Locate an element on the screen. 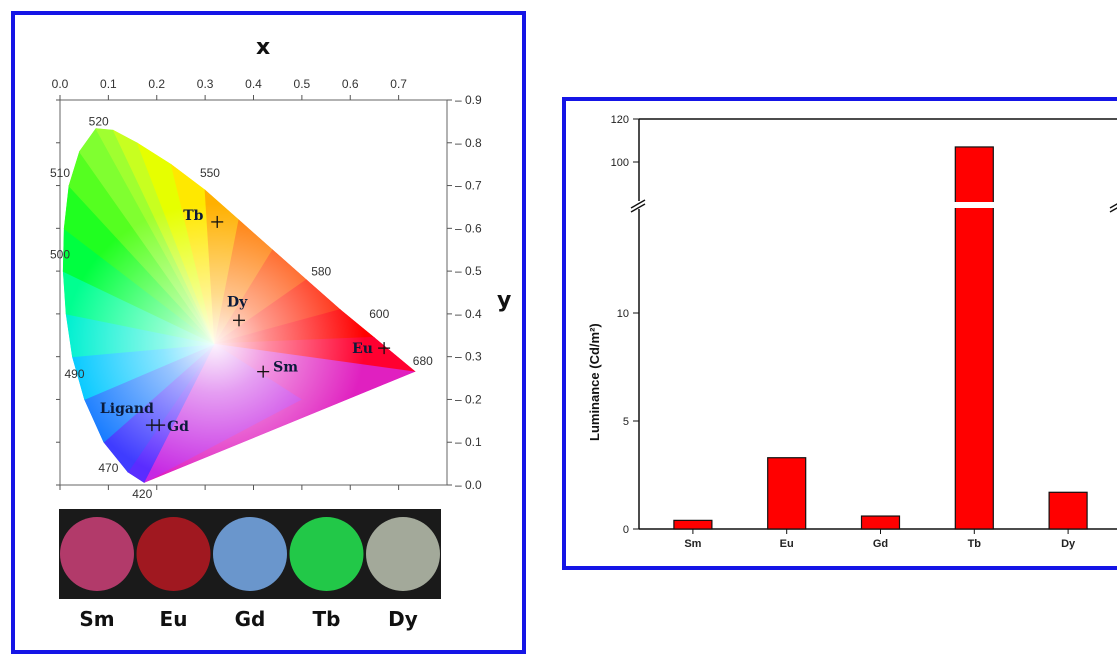  x-tick-label: 0.5 is located at coordinates (302, 84).